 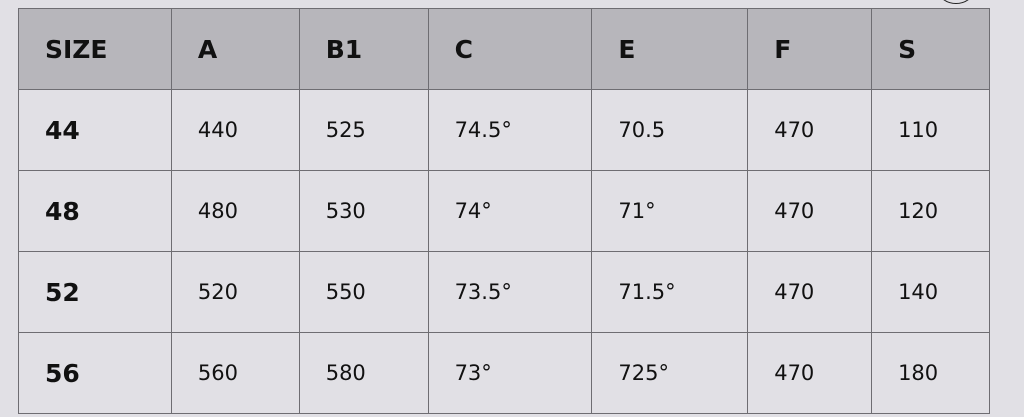 What do you see at coordinates (510, 211) in the screenshot?
I see `table-cell: 74°` at bounding box center [510, 211].